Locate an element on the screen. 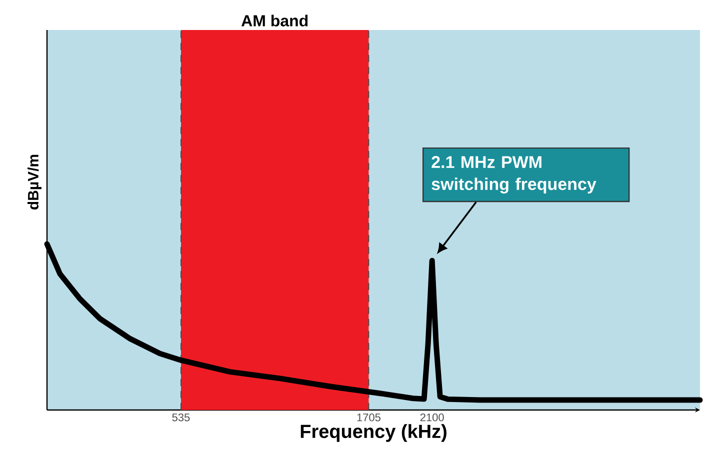  y-axis-title: dBµV/m is located at coordinates (34, 182).